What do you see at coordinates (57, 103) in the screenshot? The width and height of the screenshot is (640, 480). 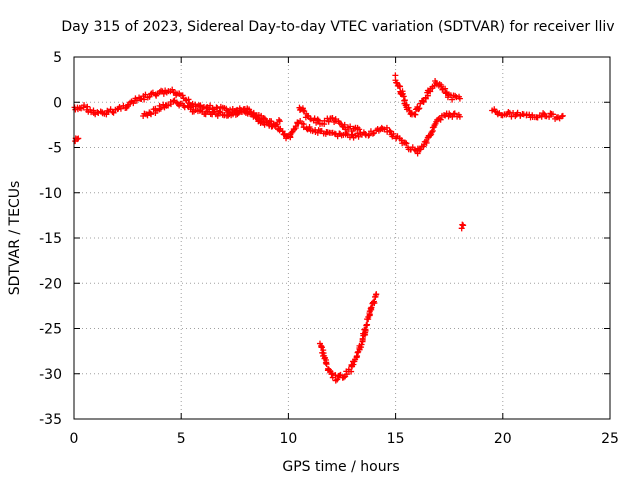 I see `y-tick-label: 0` at bounding box center [57, 103].